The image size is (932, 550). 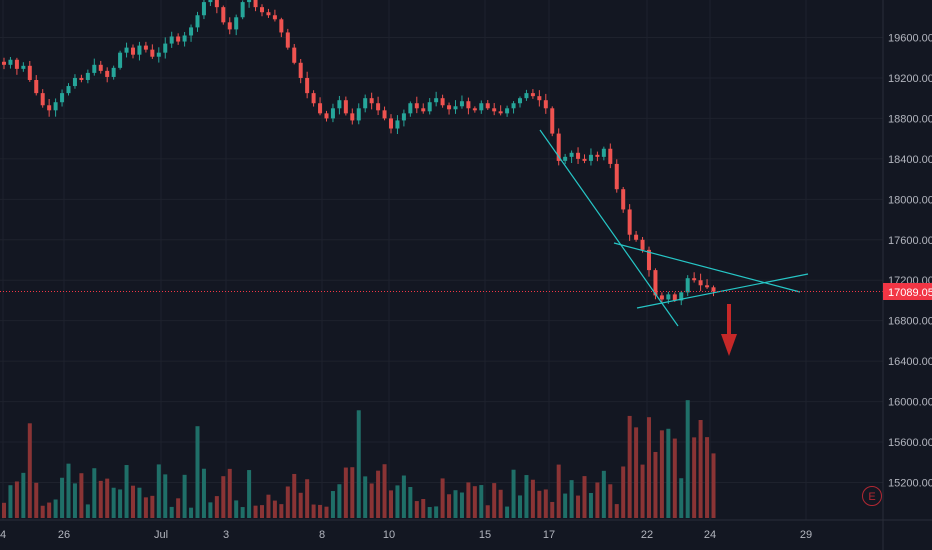 What do you see at coordinates (910, 200) in the screenshot?
I see `y-tick-label: 18000.00` at bounding box center [910, 200].